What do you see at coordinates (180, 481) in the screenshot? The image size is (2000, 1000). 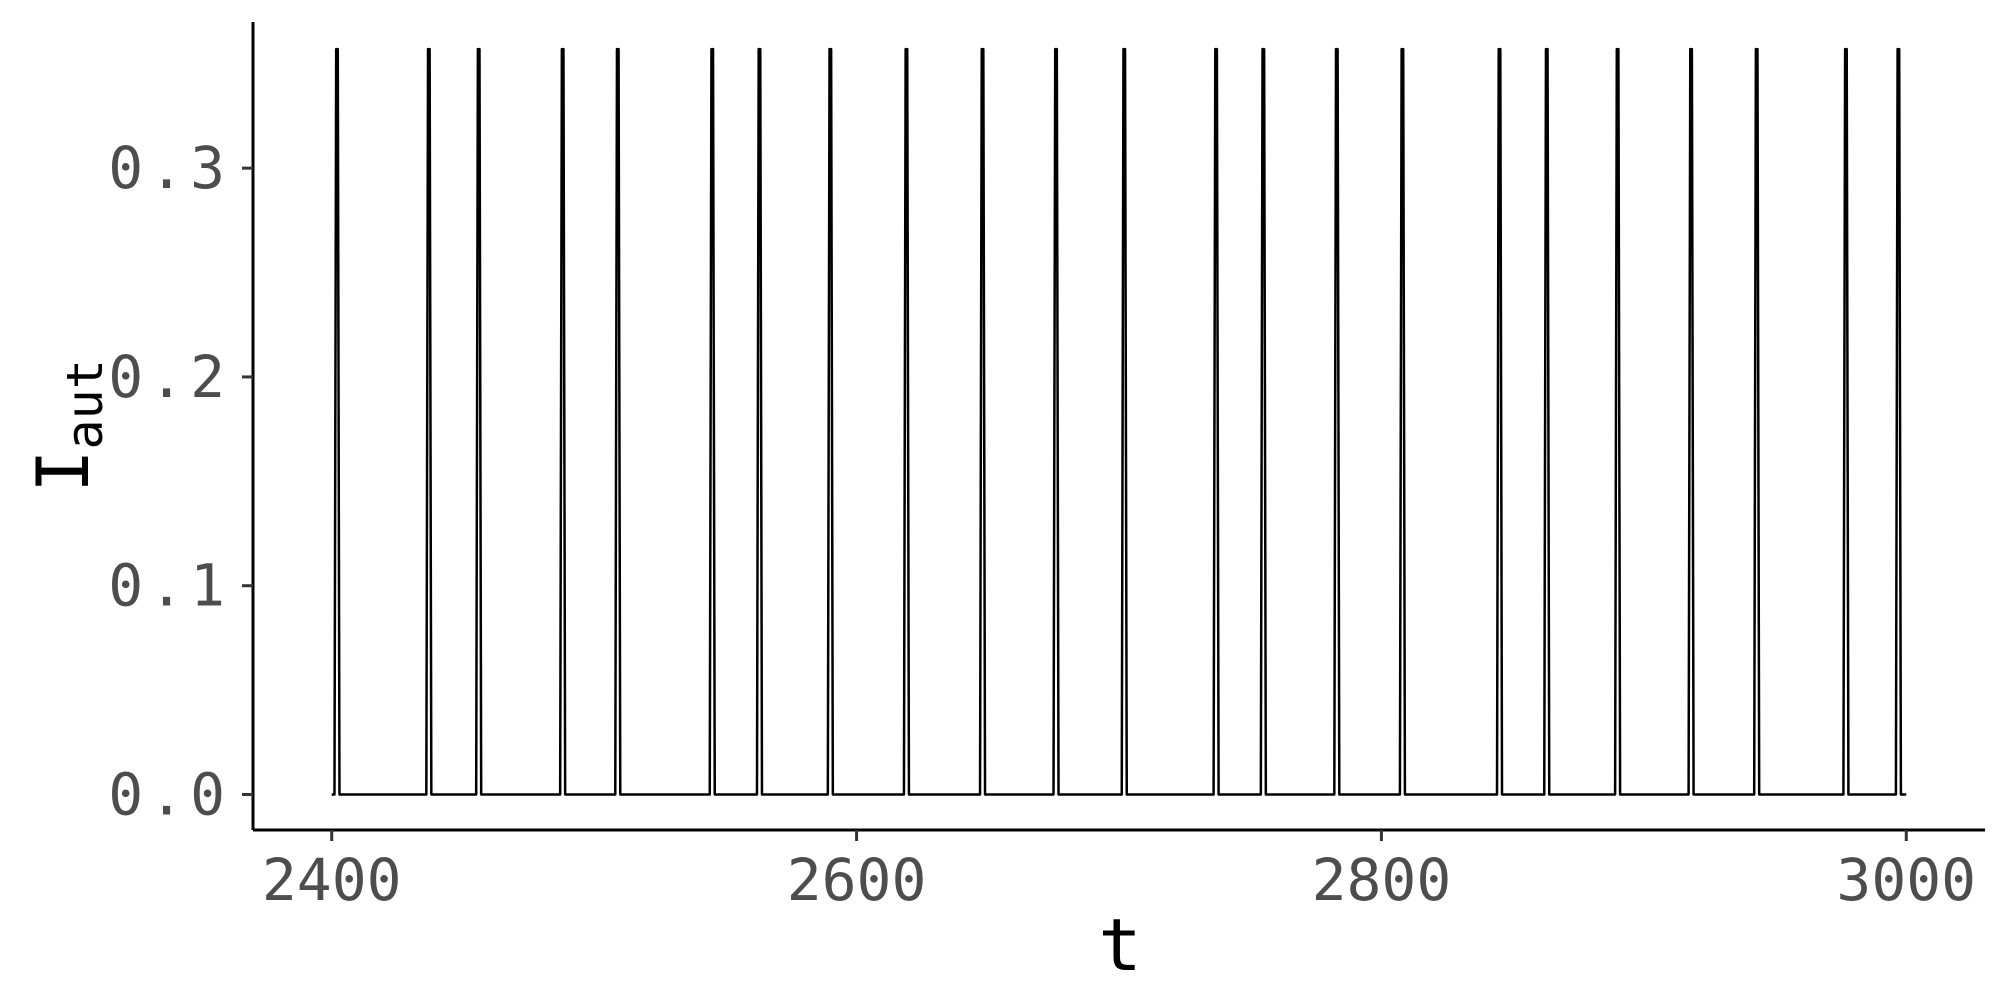 I see `y-axis-ticks: 0.0 0.1 0.2 0.3` at bounding box center [180, 481].